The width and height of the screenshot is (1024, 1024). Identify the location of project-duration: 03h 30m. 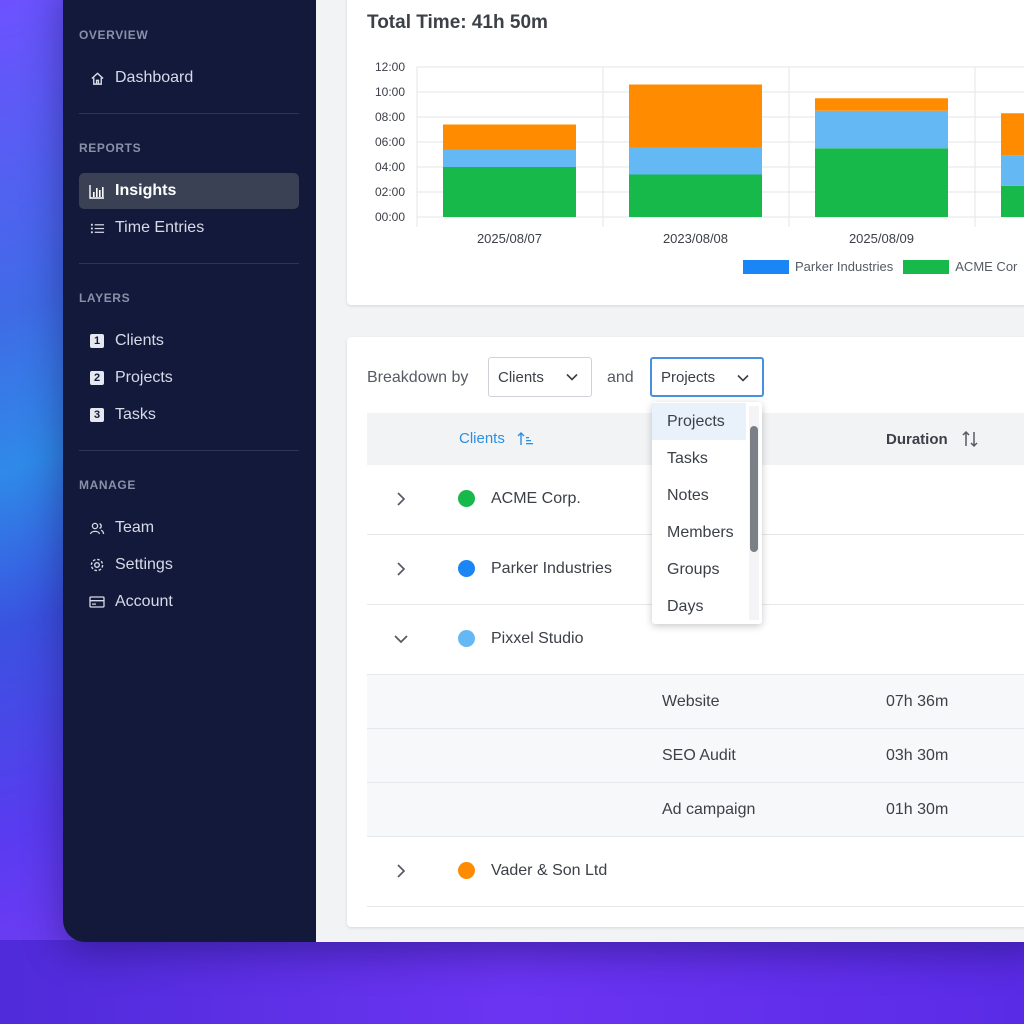
(917, 755).